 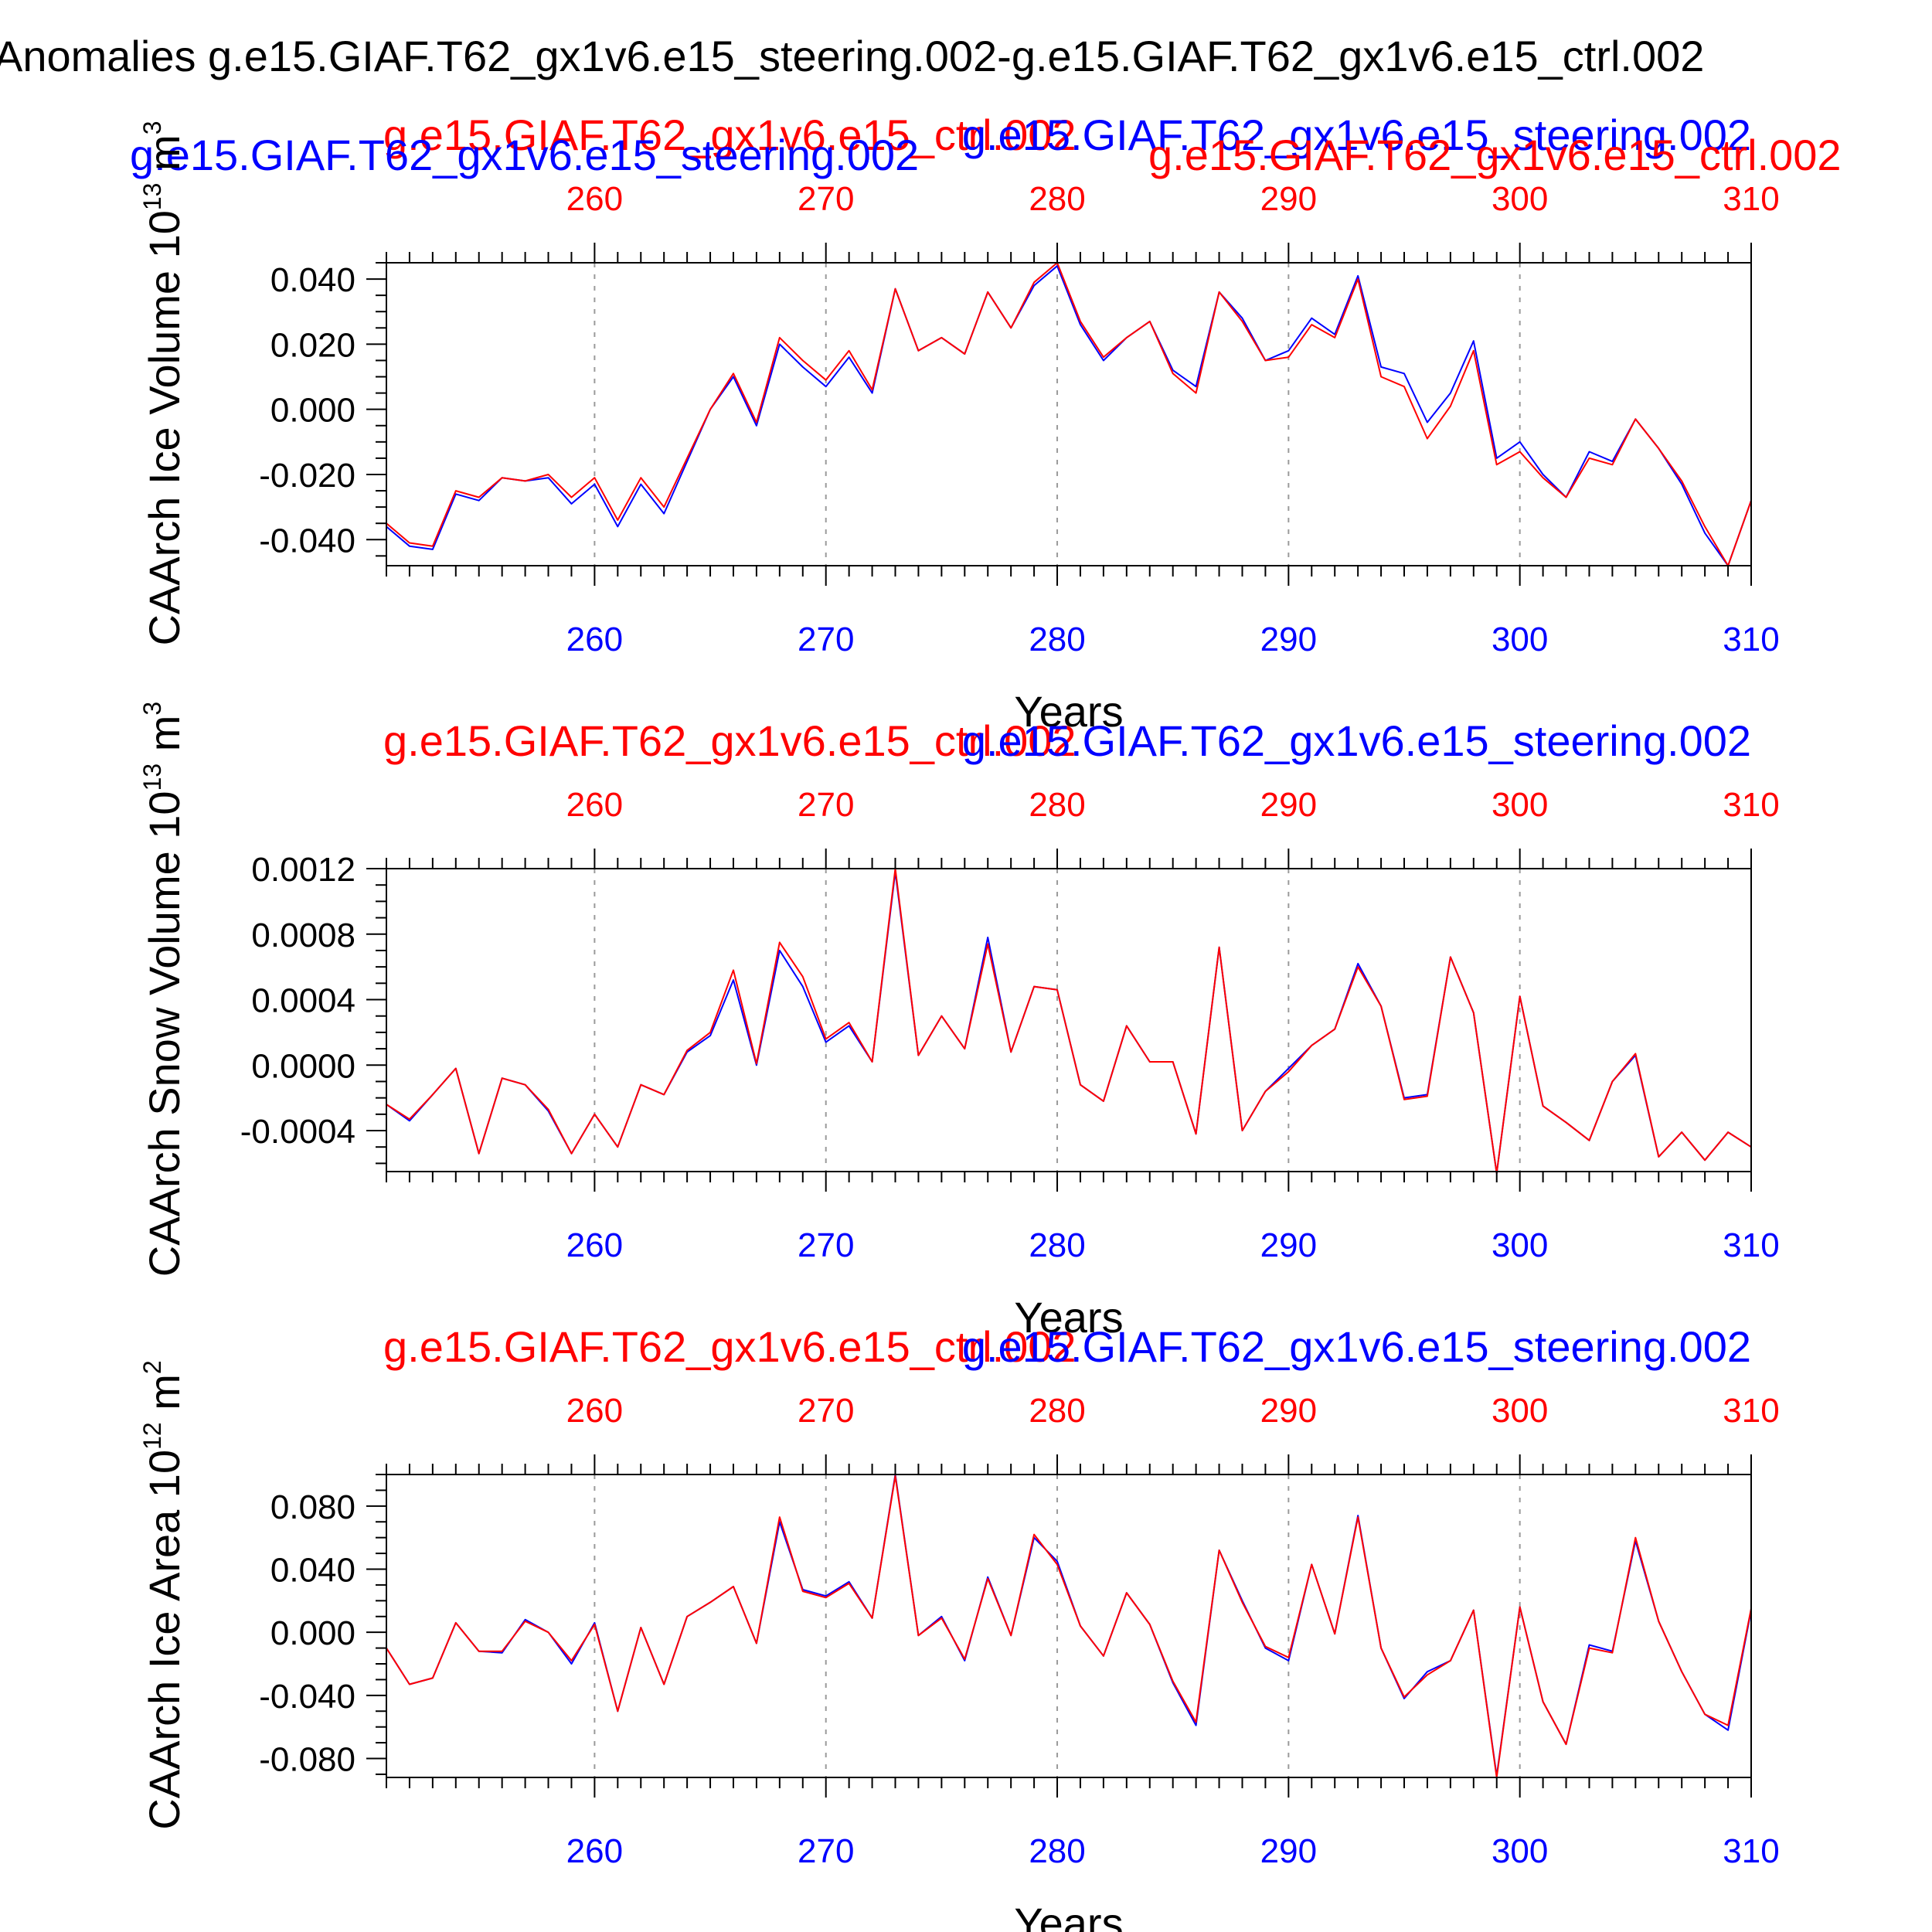 I want to click on y-axis-title: CAArch Ice Volume 1013 m3, so click(x=163, y=383).